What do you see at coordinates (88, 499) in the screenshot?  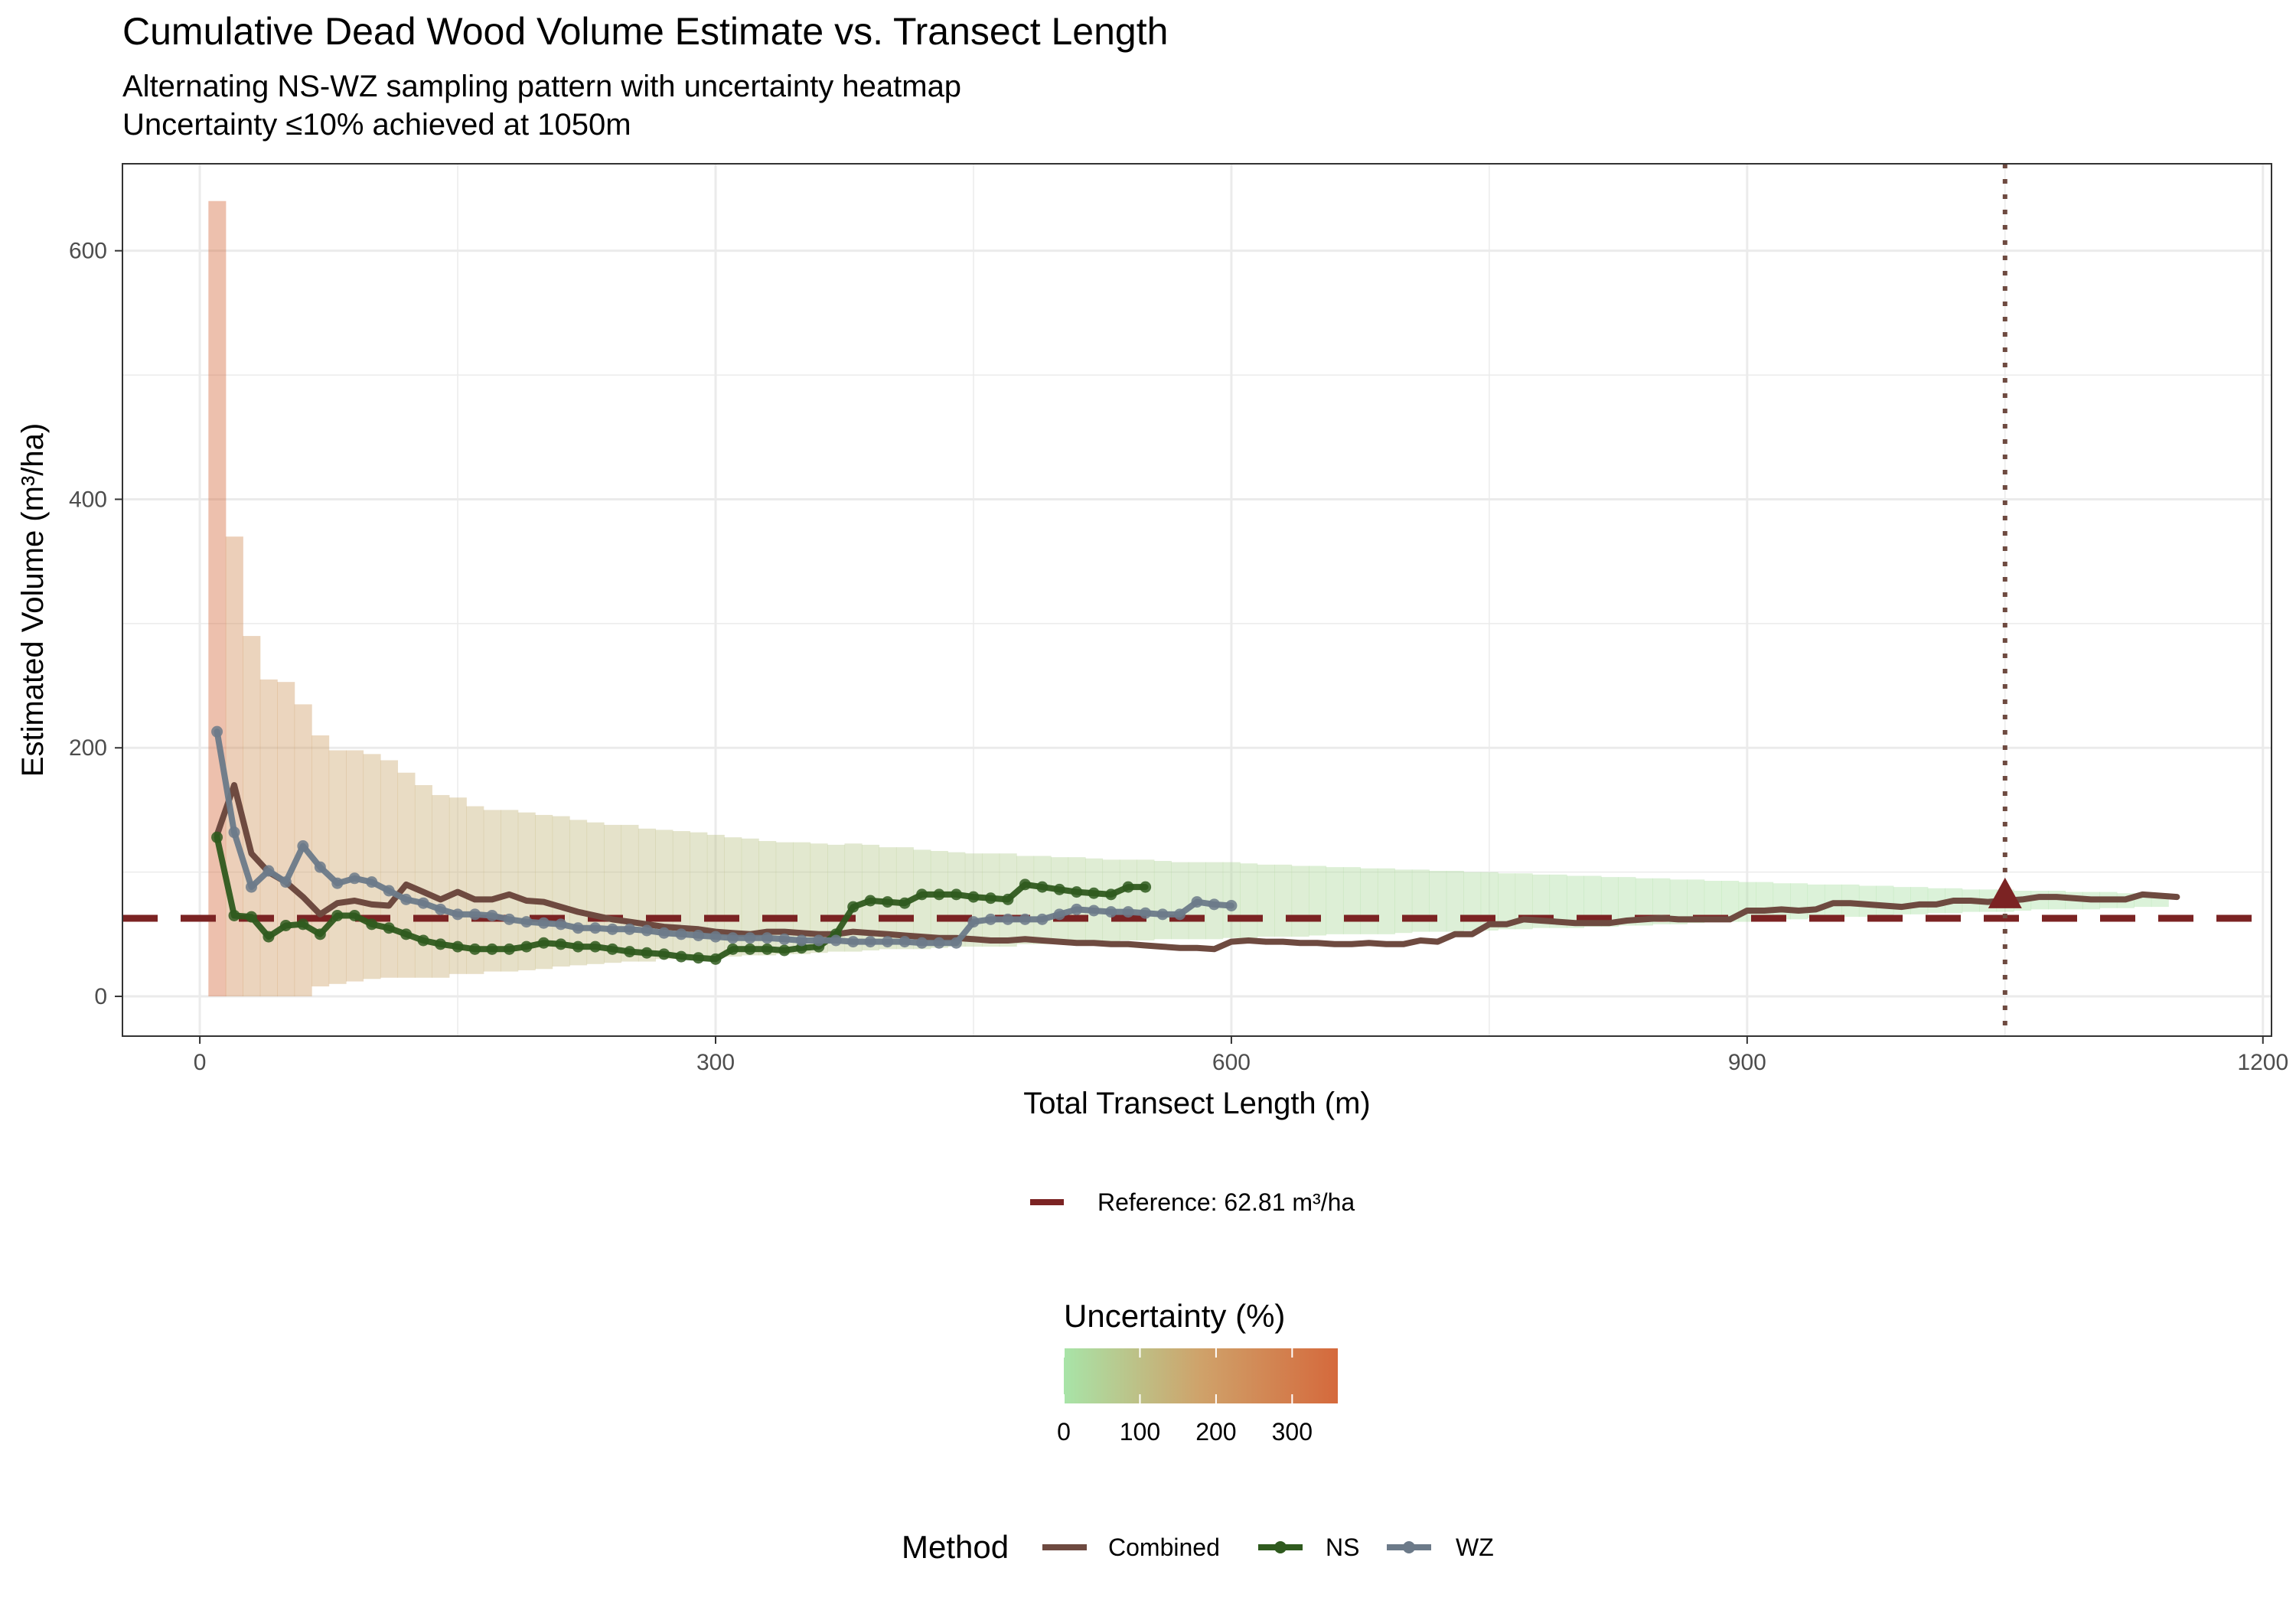 I see `y-tick-label: 400` at bounding box center [88, 499].